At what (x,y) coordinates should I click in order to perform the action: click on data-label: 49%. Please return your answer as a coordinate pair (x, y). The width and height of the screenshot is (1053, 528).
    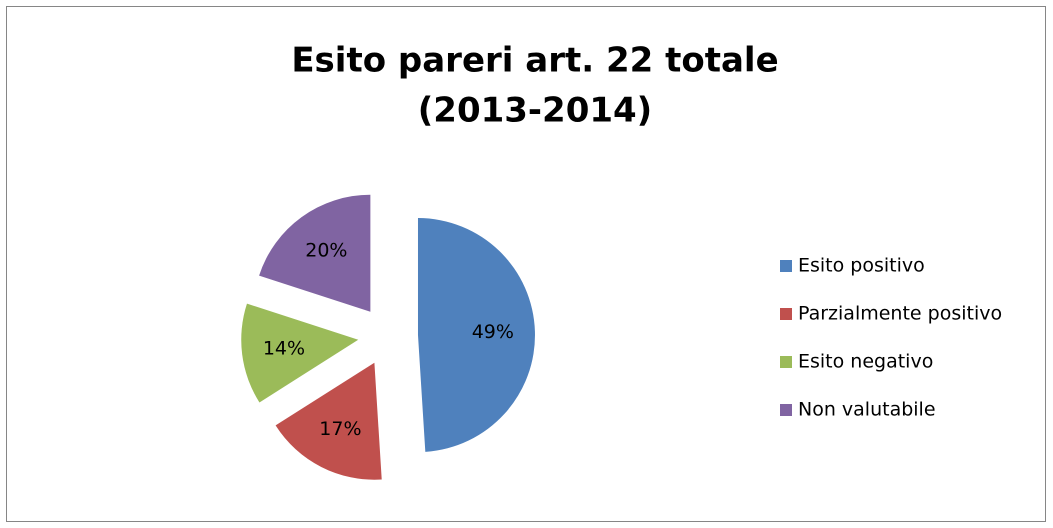
    Looking at the image, I should click on (493, 332).